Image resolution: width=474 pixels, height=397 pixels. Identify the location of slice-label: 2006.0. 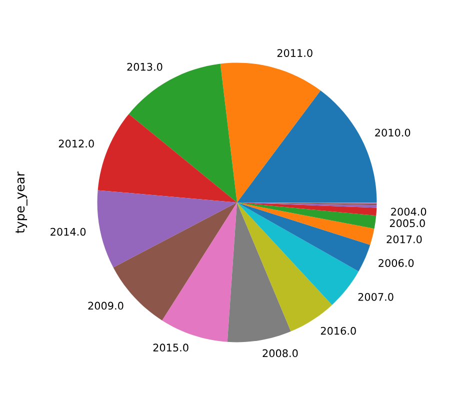
(396, 263).